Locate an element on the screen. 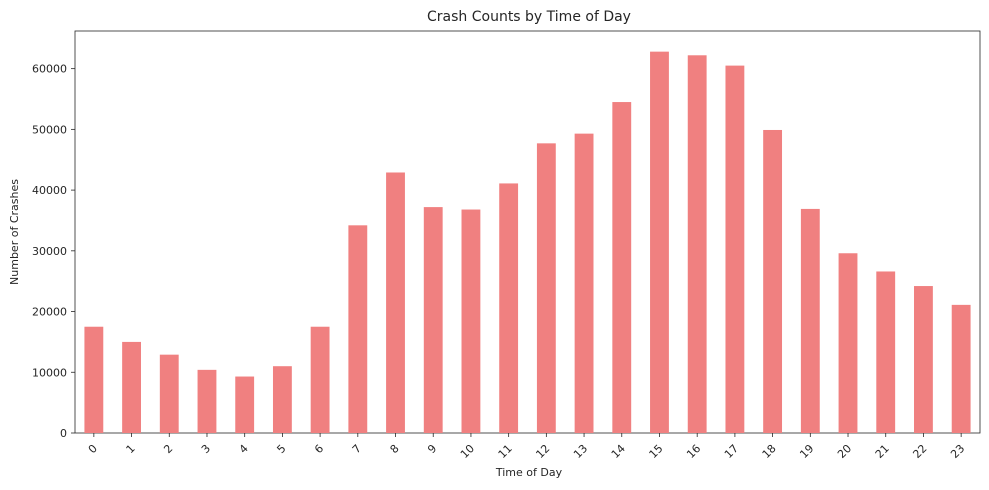 This screenshot has height=490, width=989. y-tick-label: 30000 is located at coordinates (49, 251).